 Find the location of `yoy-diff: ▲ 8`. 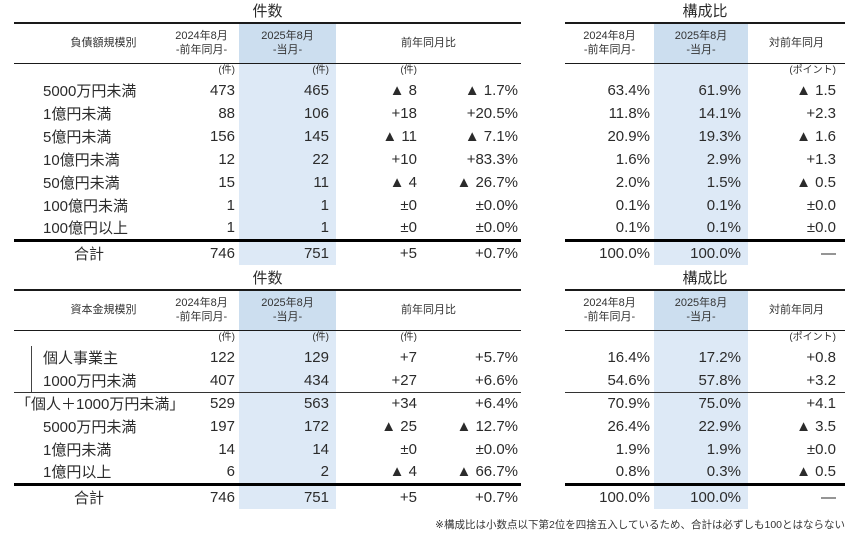

yoy-diff: ▲ 8 is located at coordinates (403, 90).